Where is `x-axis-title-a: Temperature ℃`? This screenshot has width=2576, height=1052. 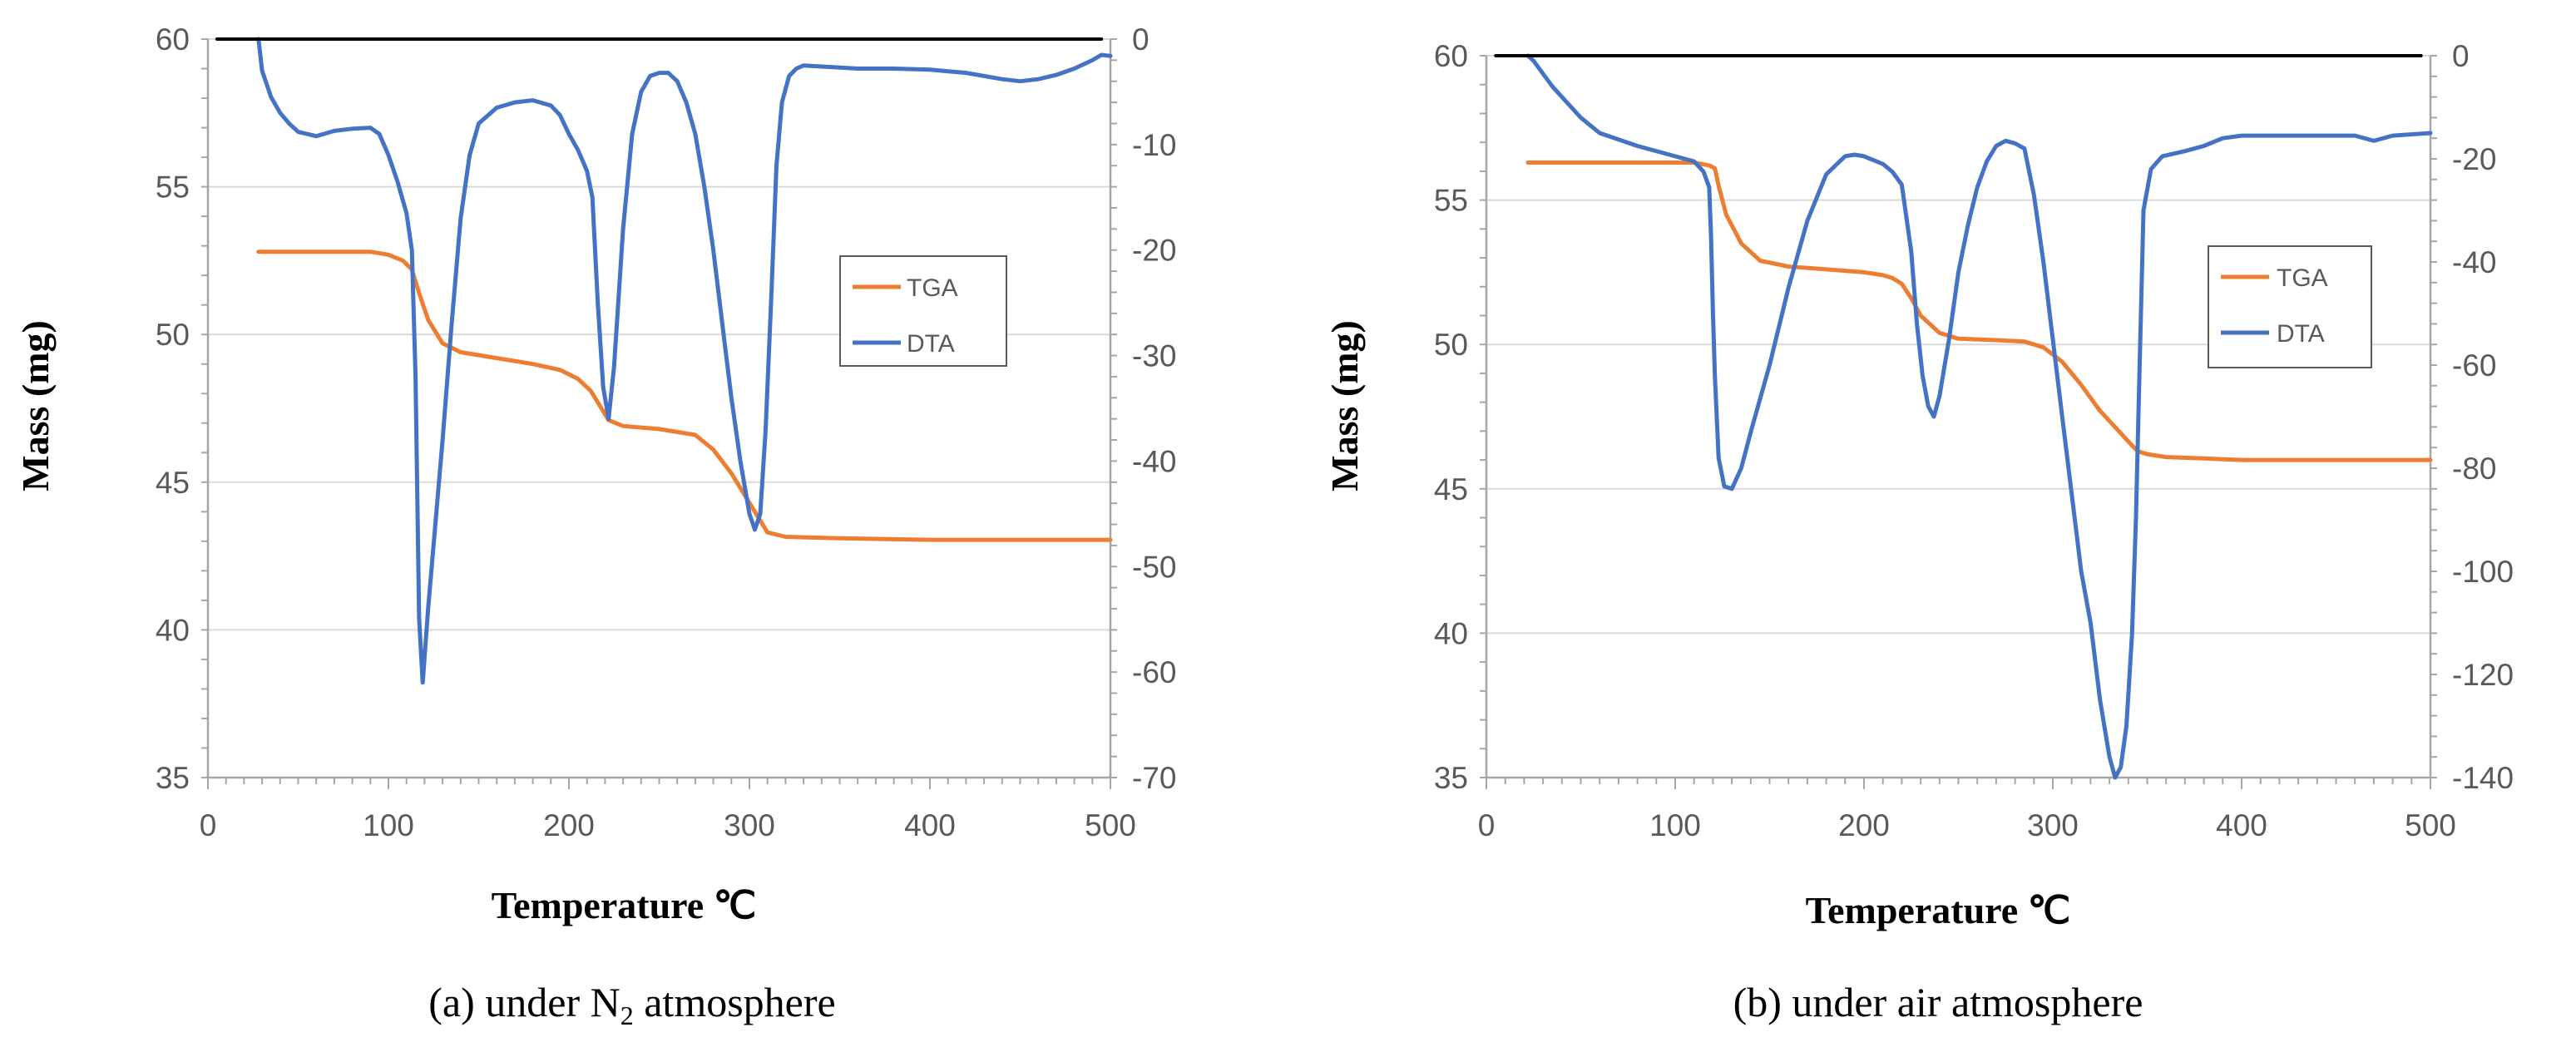
x-axis-title-a: Temperature ℃ is located at coordinates (624, 905).